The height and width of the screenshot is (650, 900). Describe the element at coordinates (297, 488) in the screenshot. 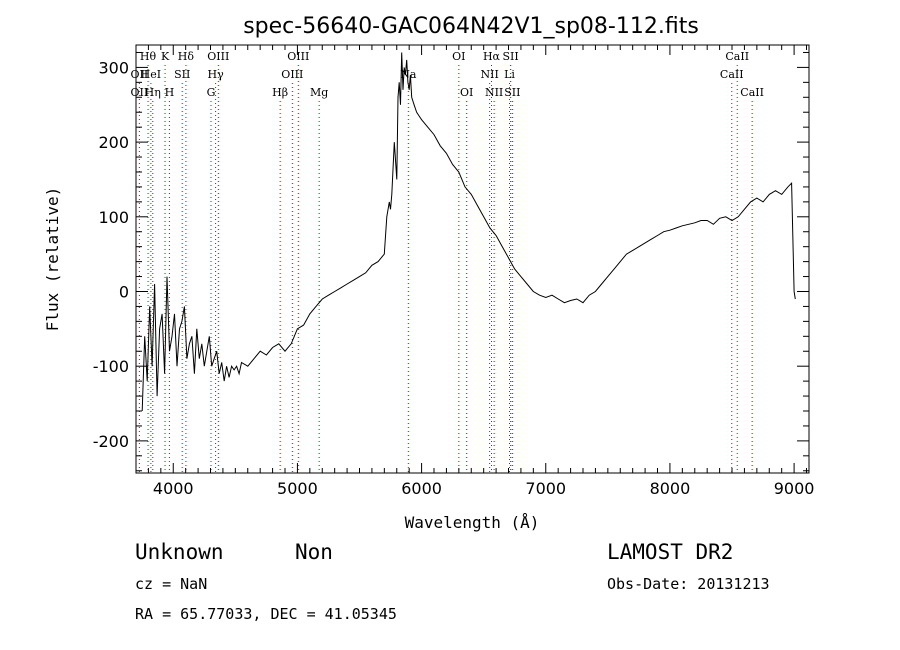

I see `x-tick-label: 5000` at that location.